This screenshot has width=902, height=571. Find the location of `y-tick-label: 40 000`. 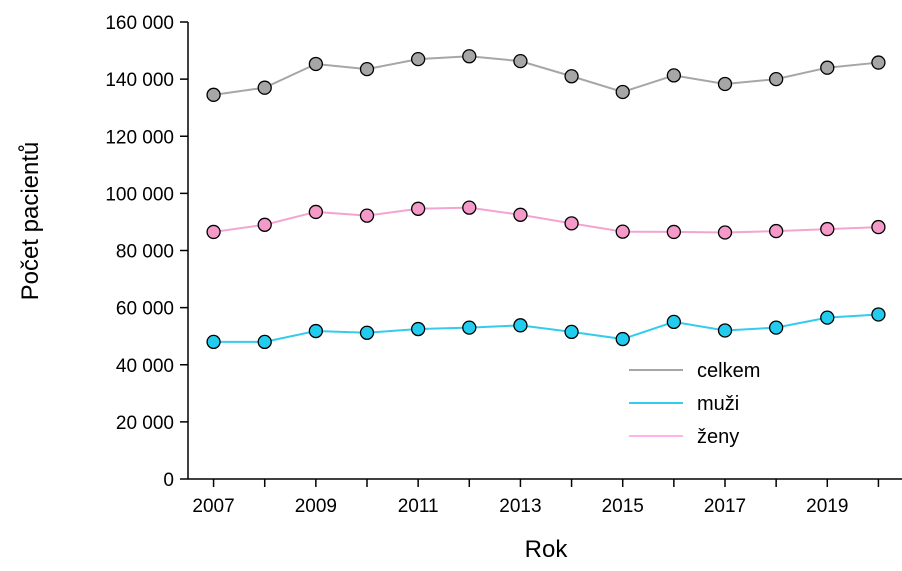

y-tick-label: 40 000 is located at coordinates (145, 366).